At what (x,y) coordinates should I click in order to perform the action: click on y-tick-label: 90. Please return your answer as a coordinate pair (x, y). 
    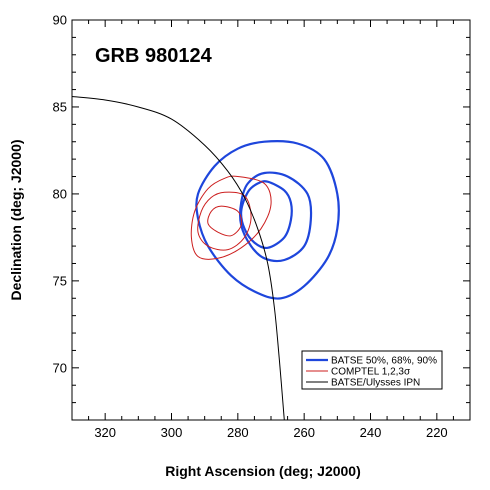
    Looking at the image, I should click on (60, 20).